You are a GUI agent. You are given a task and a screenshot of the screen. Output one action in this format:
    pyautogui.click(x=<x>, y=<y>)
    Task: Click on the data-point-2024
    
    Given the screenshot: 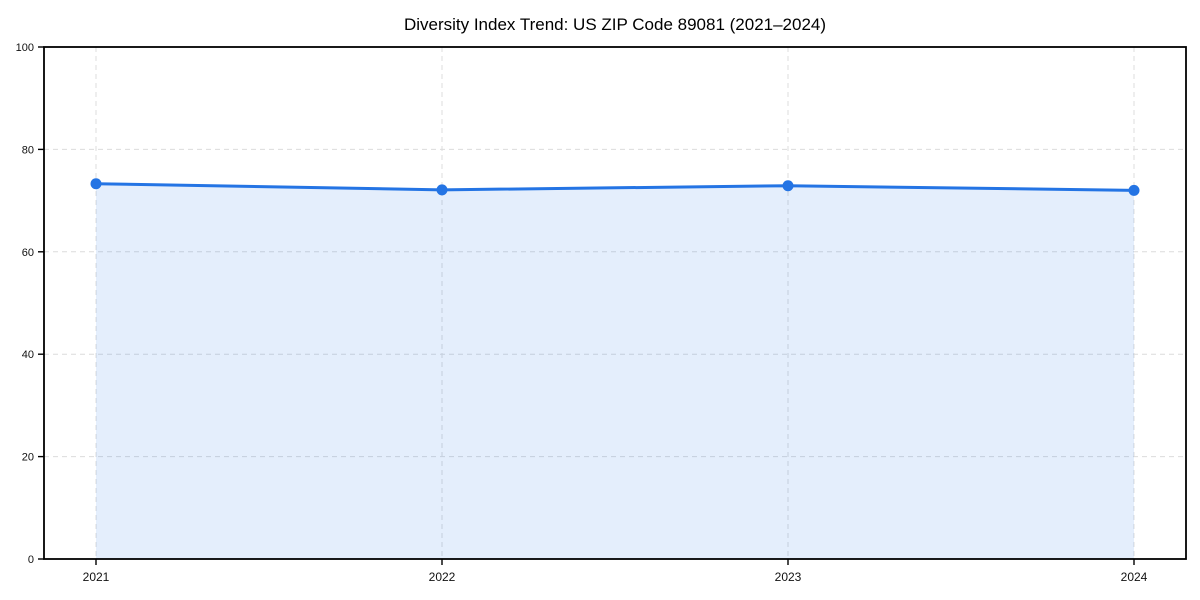 What is the action you would take?
    pyautogui.click(x=1134, y=190)
    